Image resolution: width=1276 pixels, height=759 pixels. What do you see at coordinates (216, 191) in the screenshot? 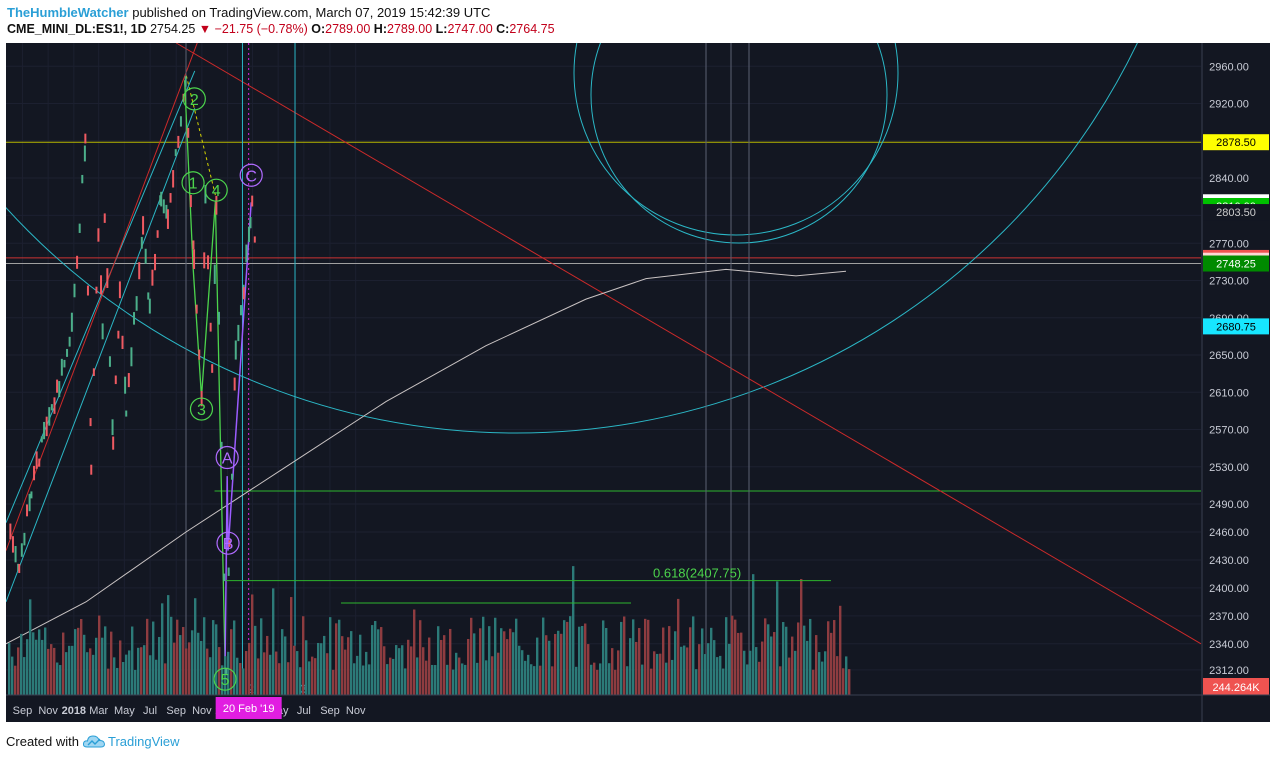
I see `wave-label-4: 4` at bounding box center [216, 191].